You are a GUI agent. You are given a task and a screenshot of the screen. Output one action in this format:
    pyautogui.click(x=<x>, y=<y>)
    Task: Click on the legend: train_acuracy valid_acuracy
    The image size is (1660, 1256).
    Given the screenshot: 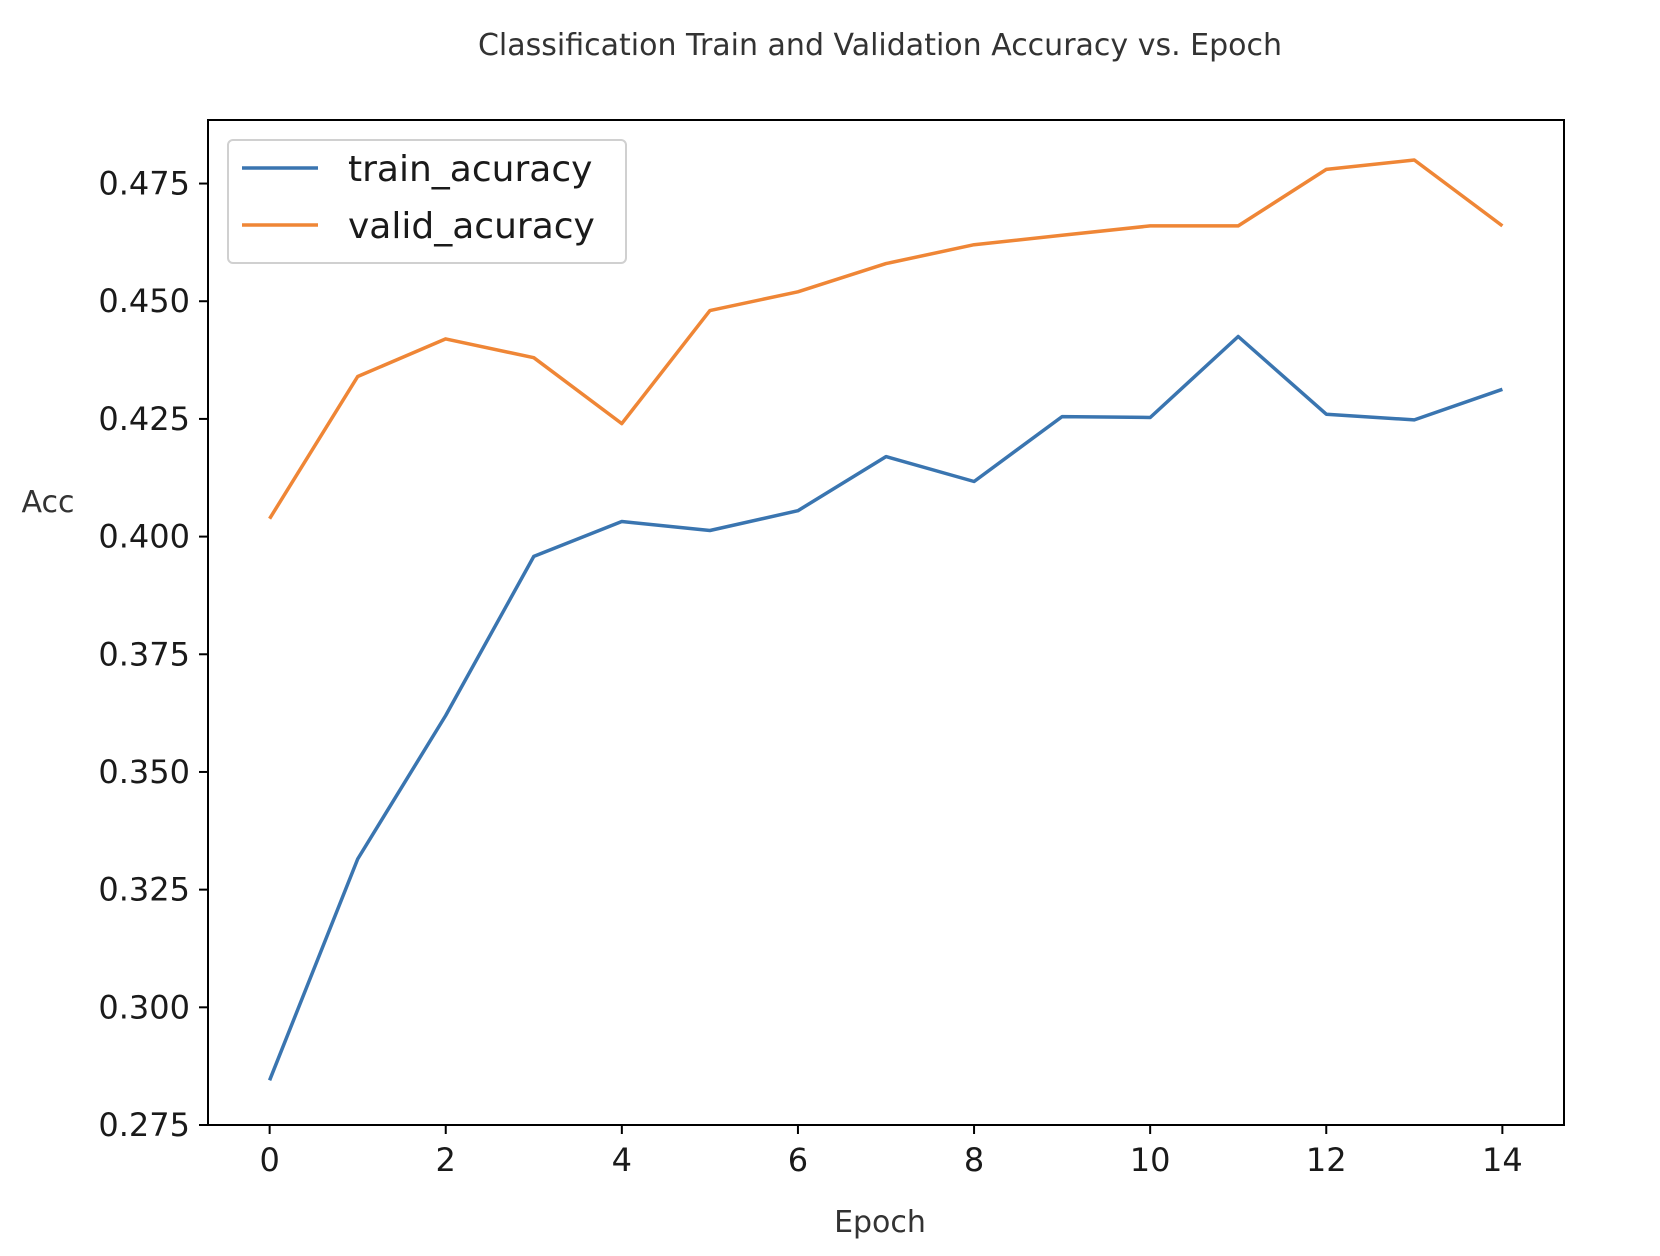 What is the action you would take?
    pyautogui.click(x=427, y=201)
    